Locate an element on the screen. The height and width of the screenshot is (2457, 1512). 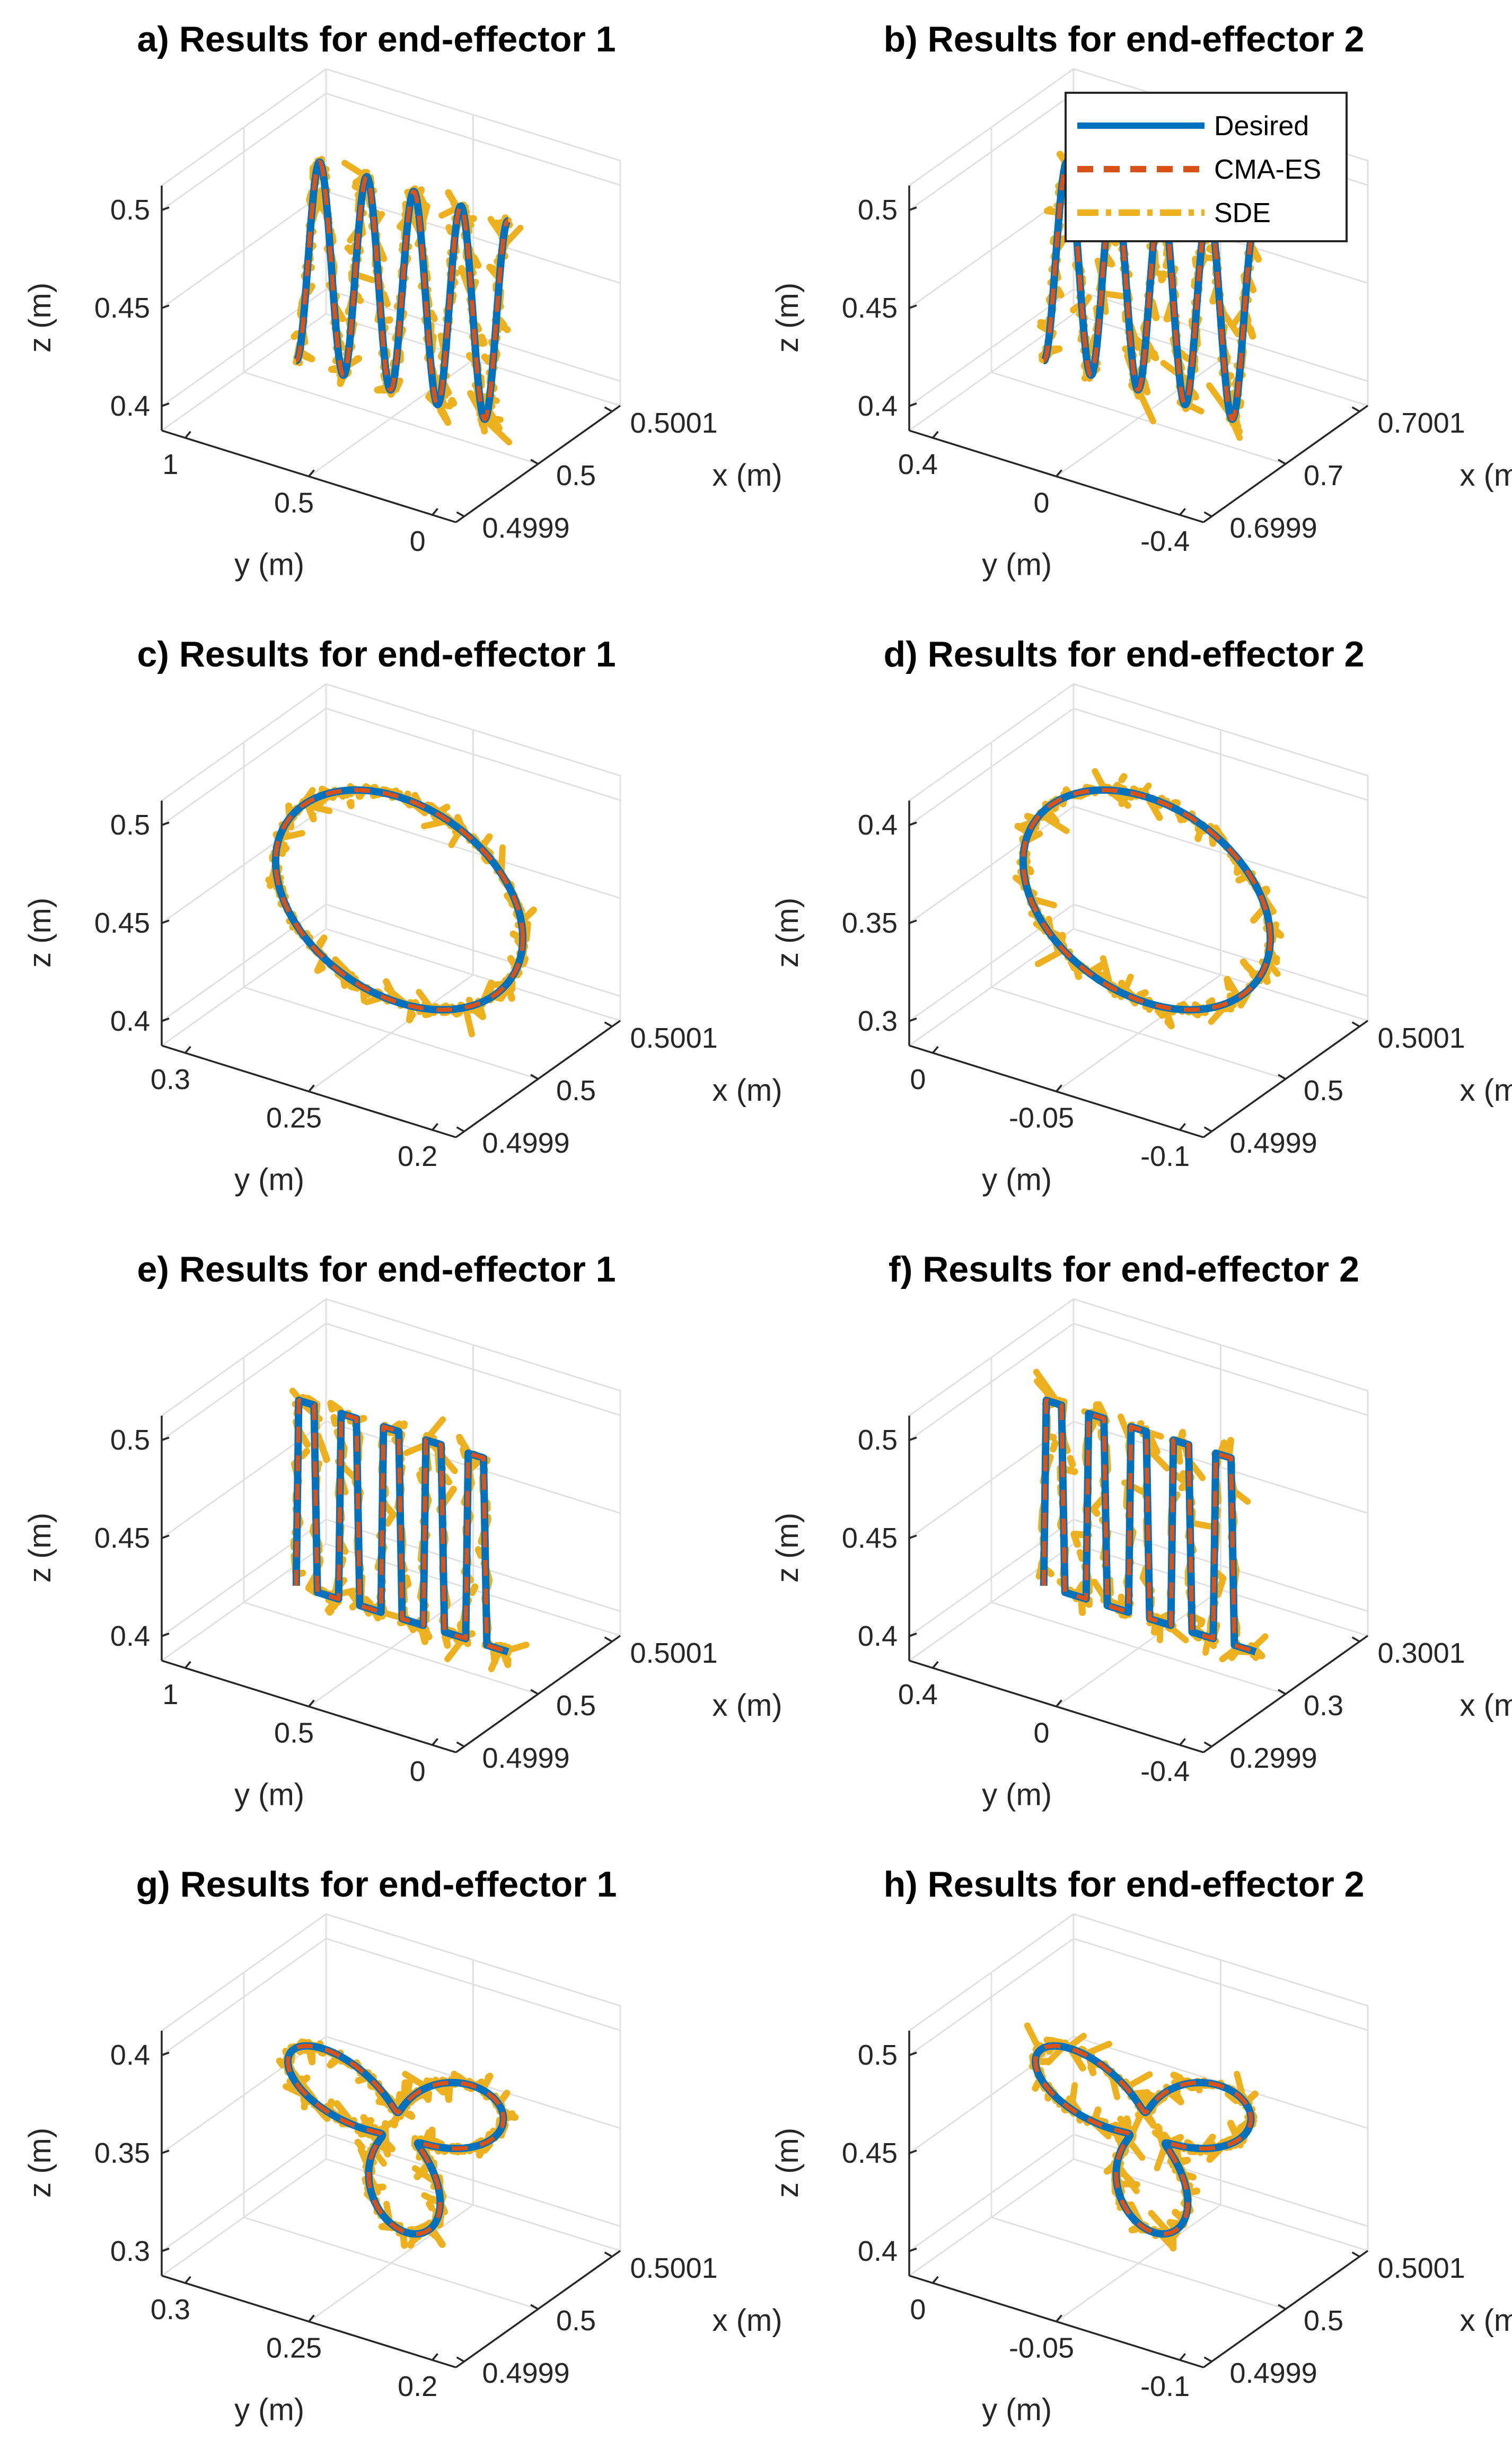
axes-d is located at coordinates (1139, 969).